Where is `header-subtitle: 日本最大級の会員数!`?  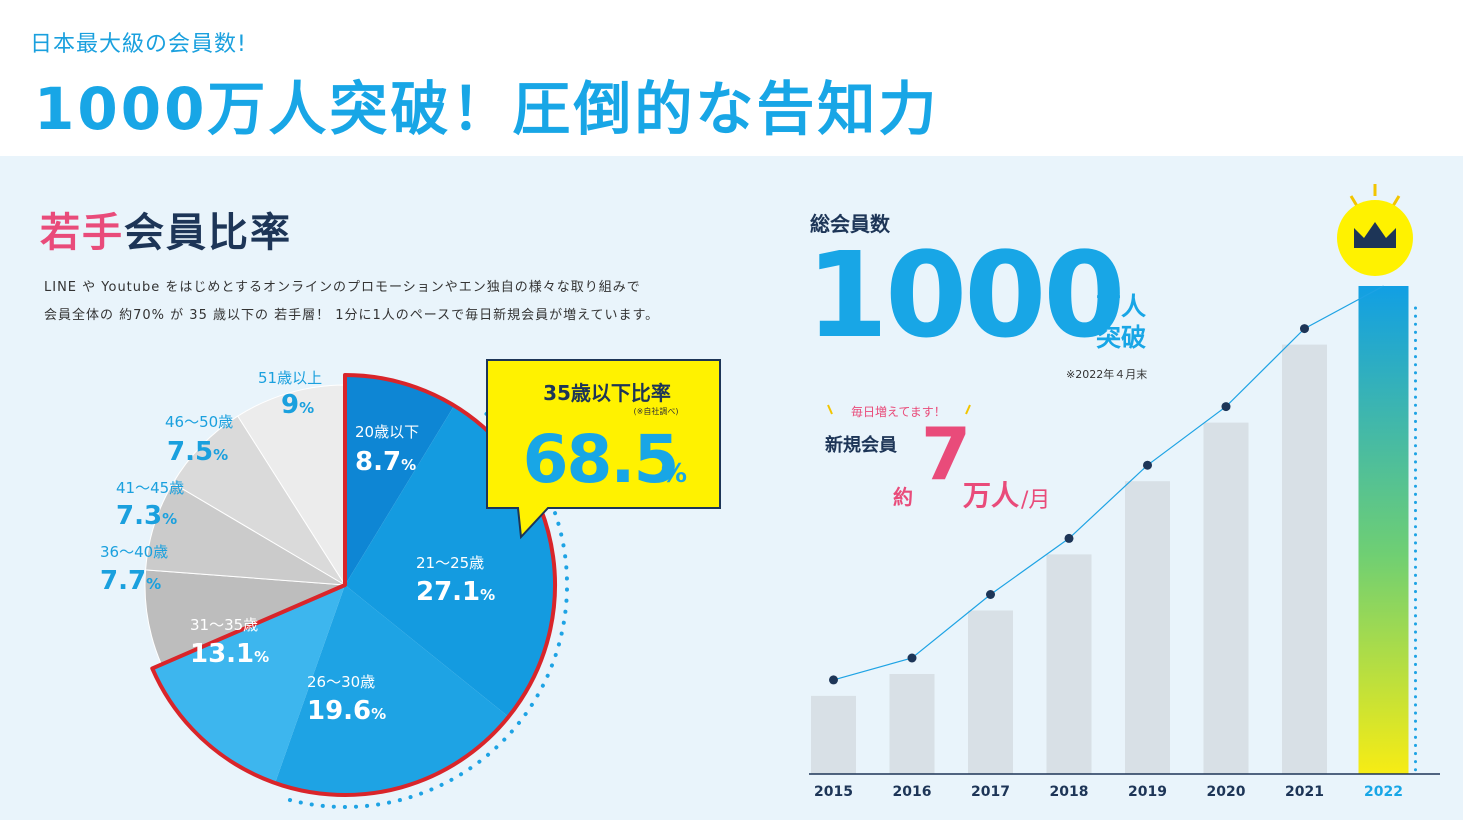 header-subtitle: 日本最大級の会員数! is located at coordinates (138, 44).